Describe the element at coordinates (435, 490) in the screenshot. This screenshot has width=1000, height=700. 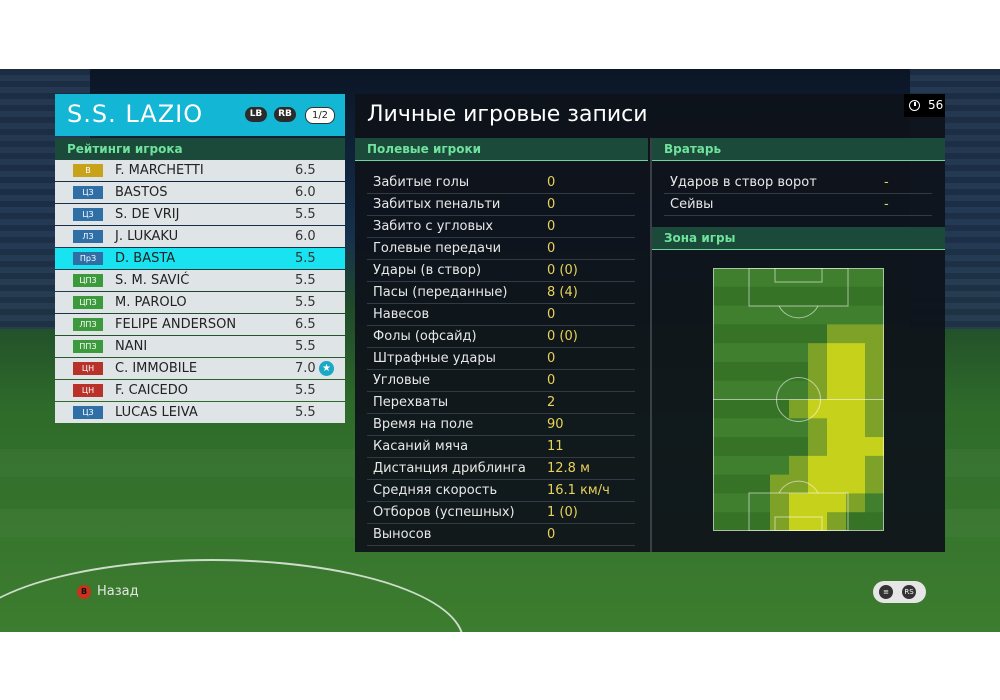
I see `stat-label: Средняя скорость` at that location.